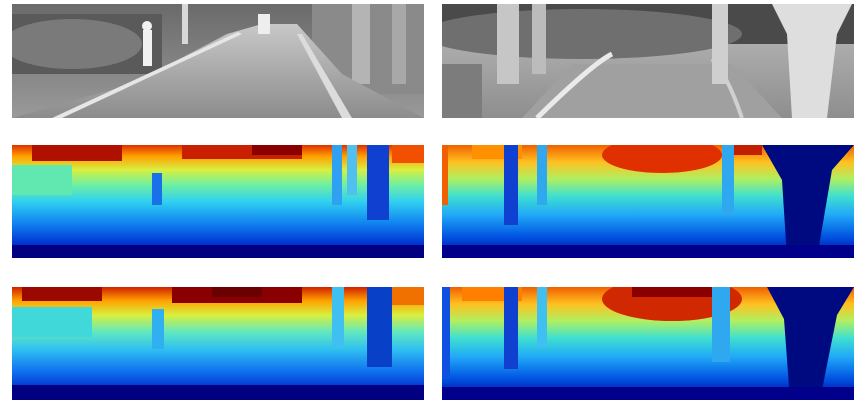 Image resolution: width=858 pixels, height=406 pixels. I want to click on depth-prediction-right, so click(648, 201).